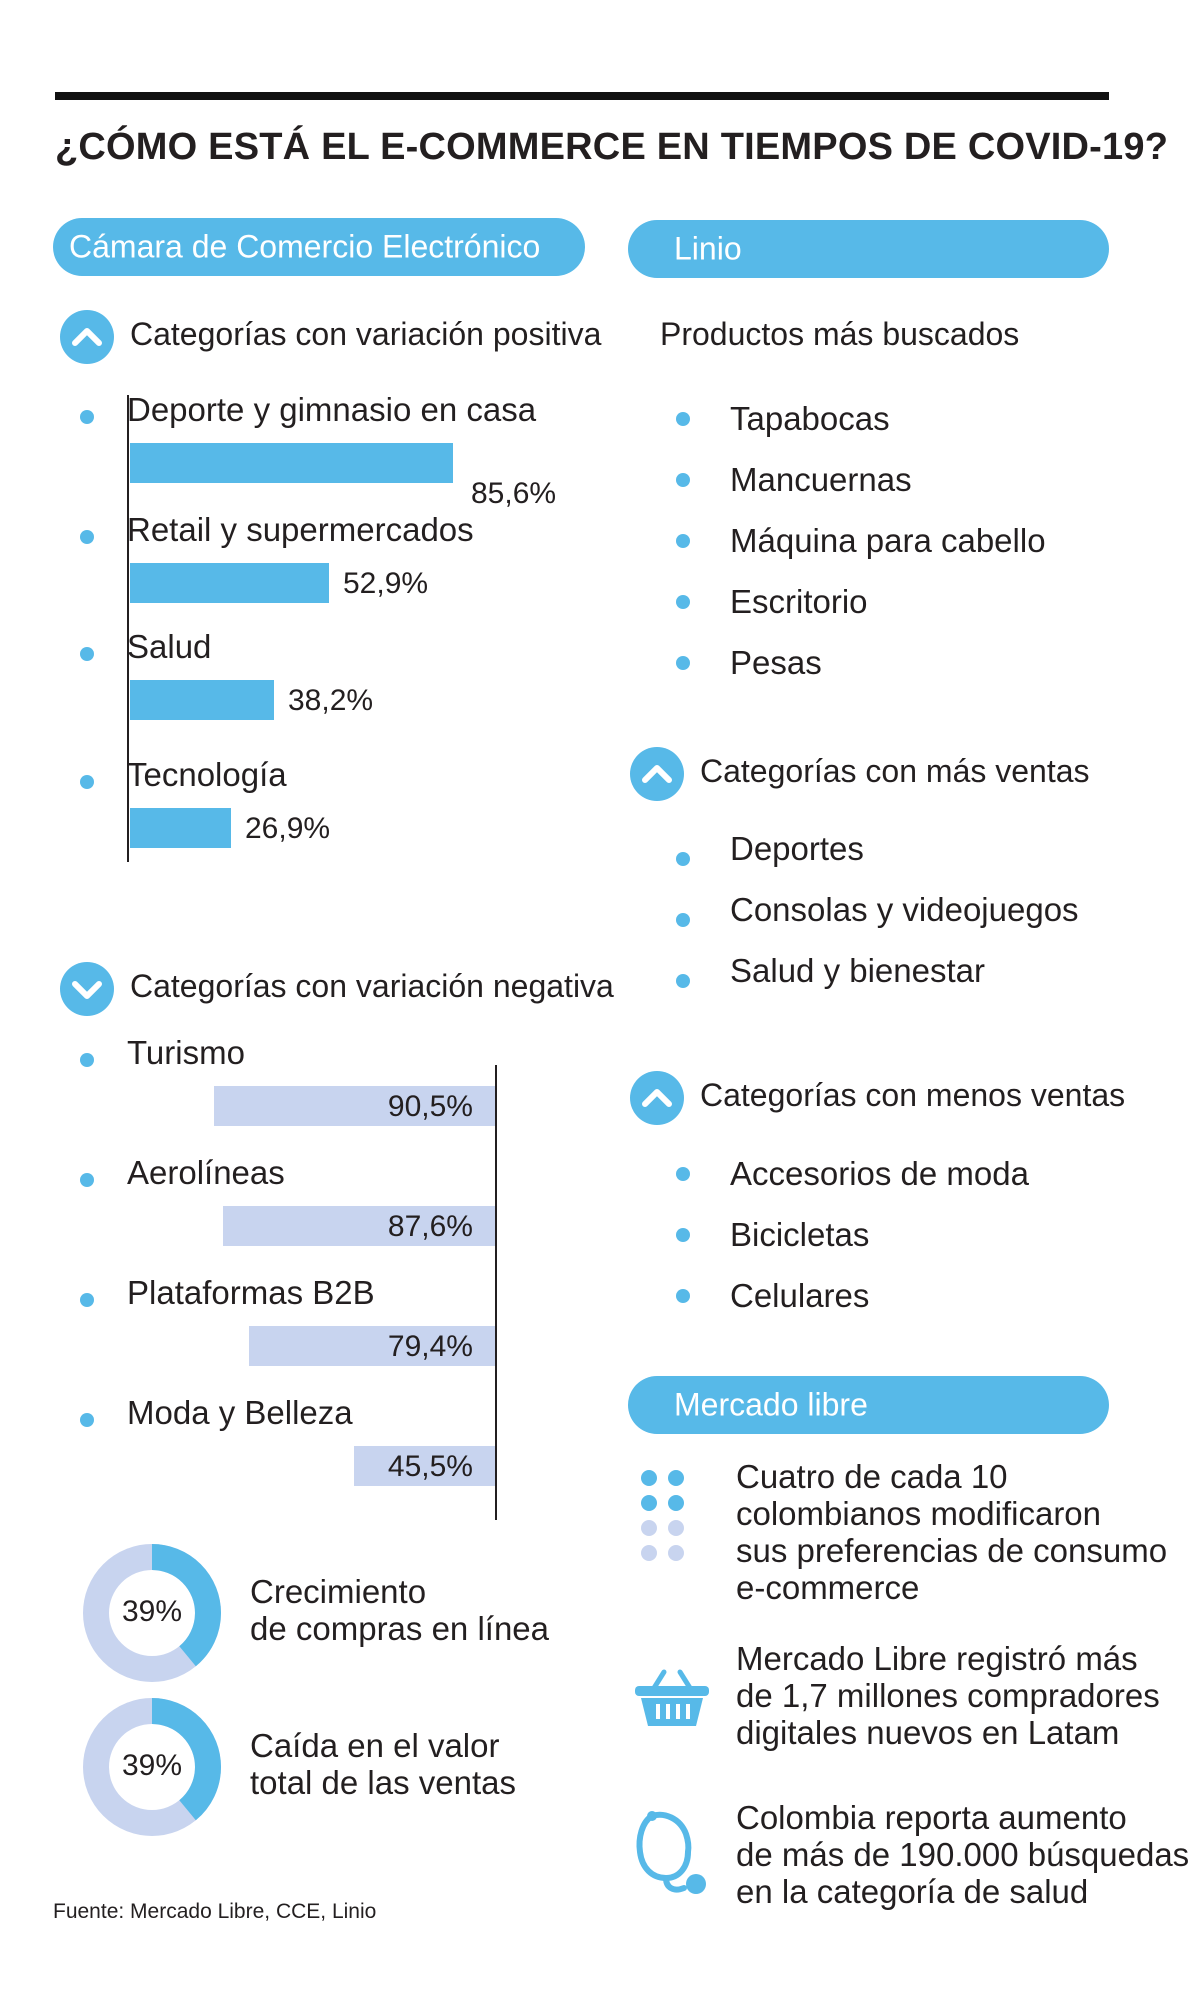 Image resolution: width=1200 pixels, height=1995 pixels. I want to click on list-item: Tapabocas, so click(810, 418).